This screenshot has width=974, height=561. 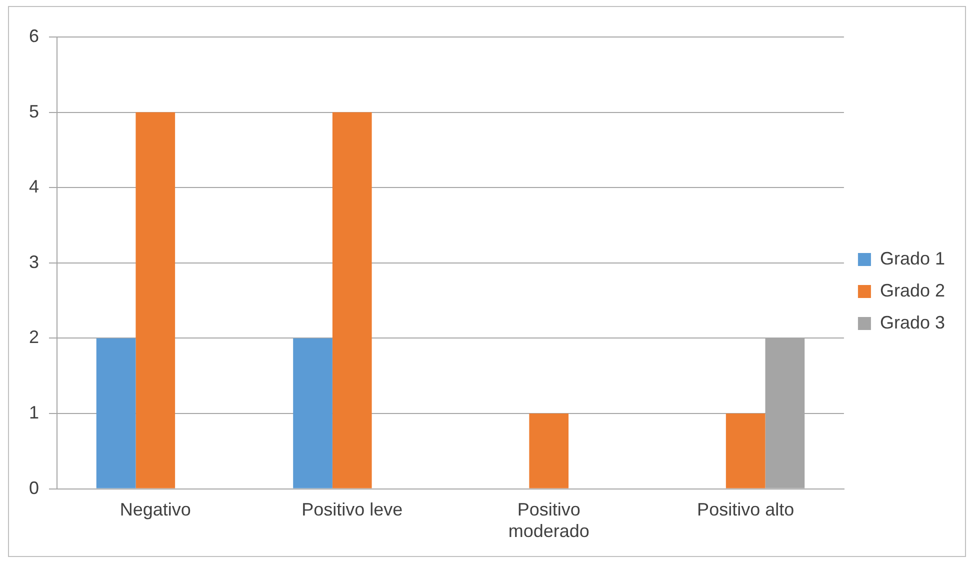 I want to click on y-tick-label: 5, so click(x=34, y=111).